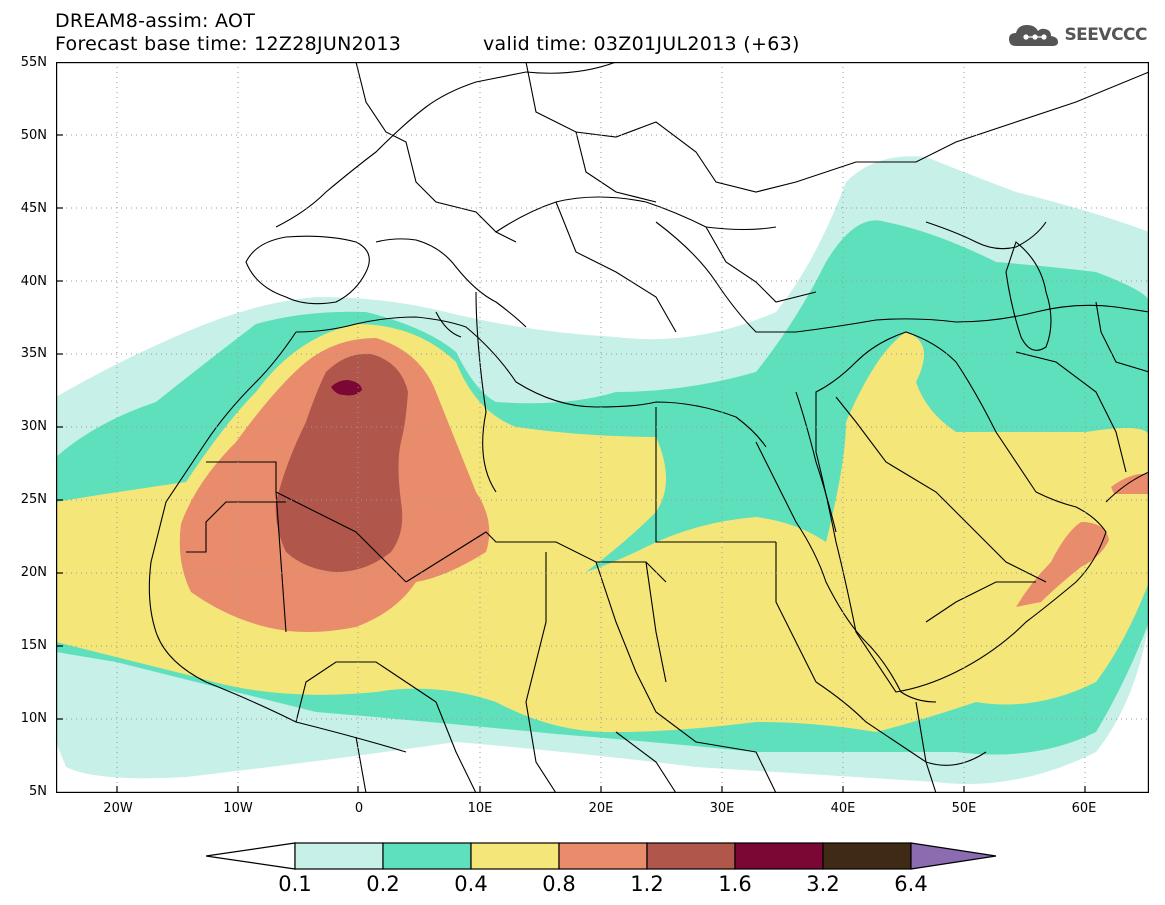  Describe the element at coordinates (33, 208) in the screenshot. I see `lat-label: 45N` at that location.